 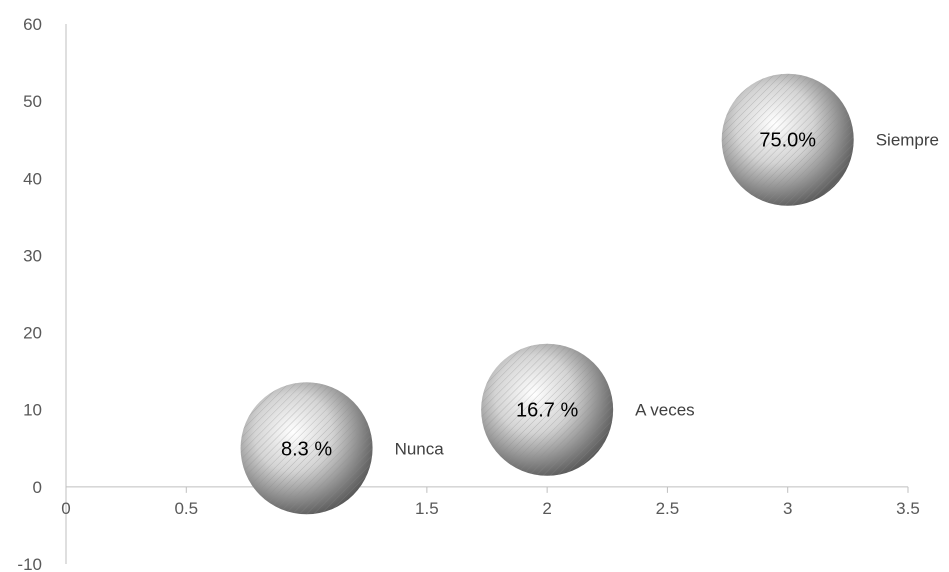 What do you see at coordinates (32, 178) in the screenshot?
I see `y-tick-label: 40` at bounding box center [32, 178].